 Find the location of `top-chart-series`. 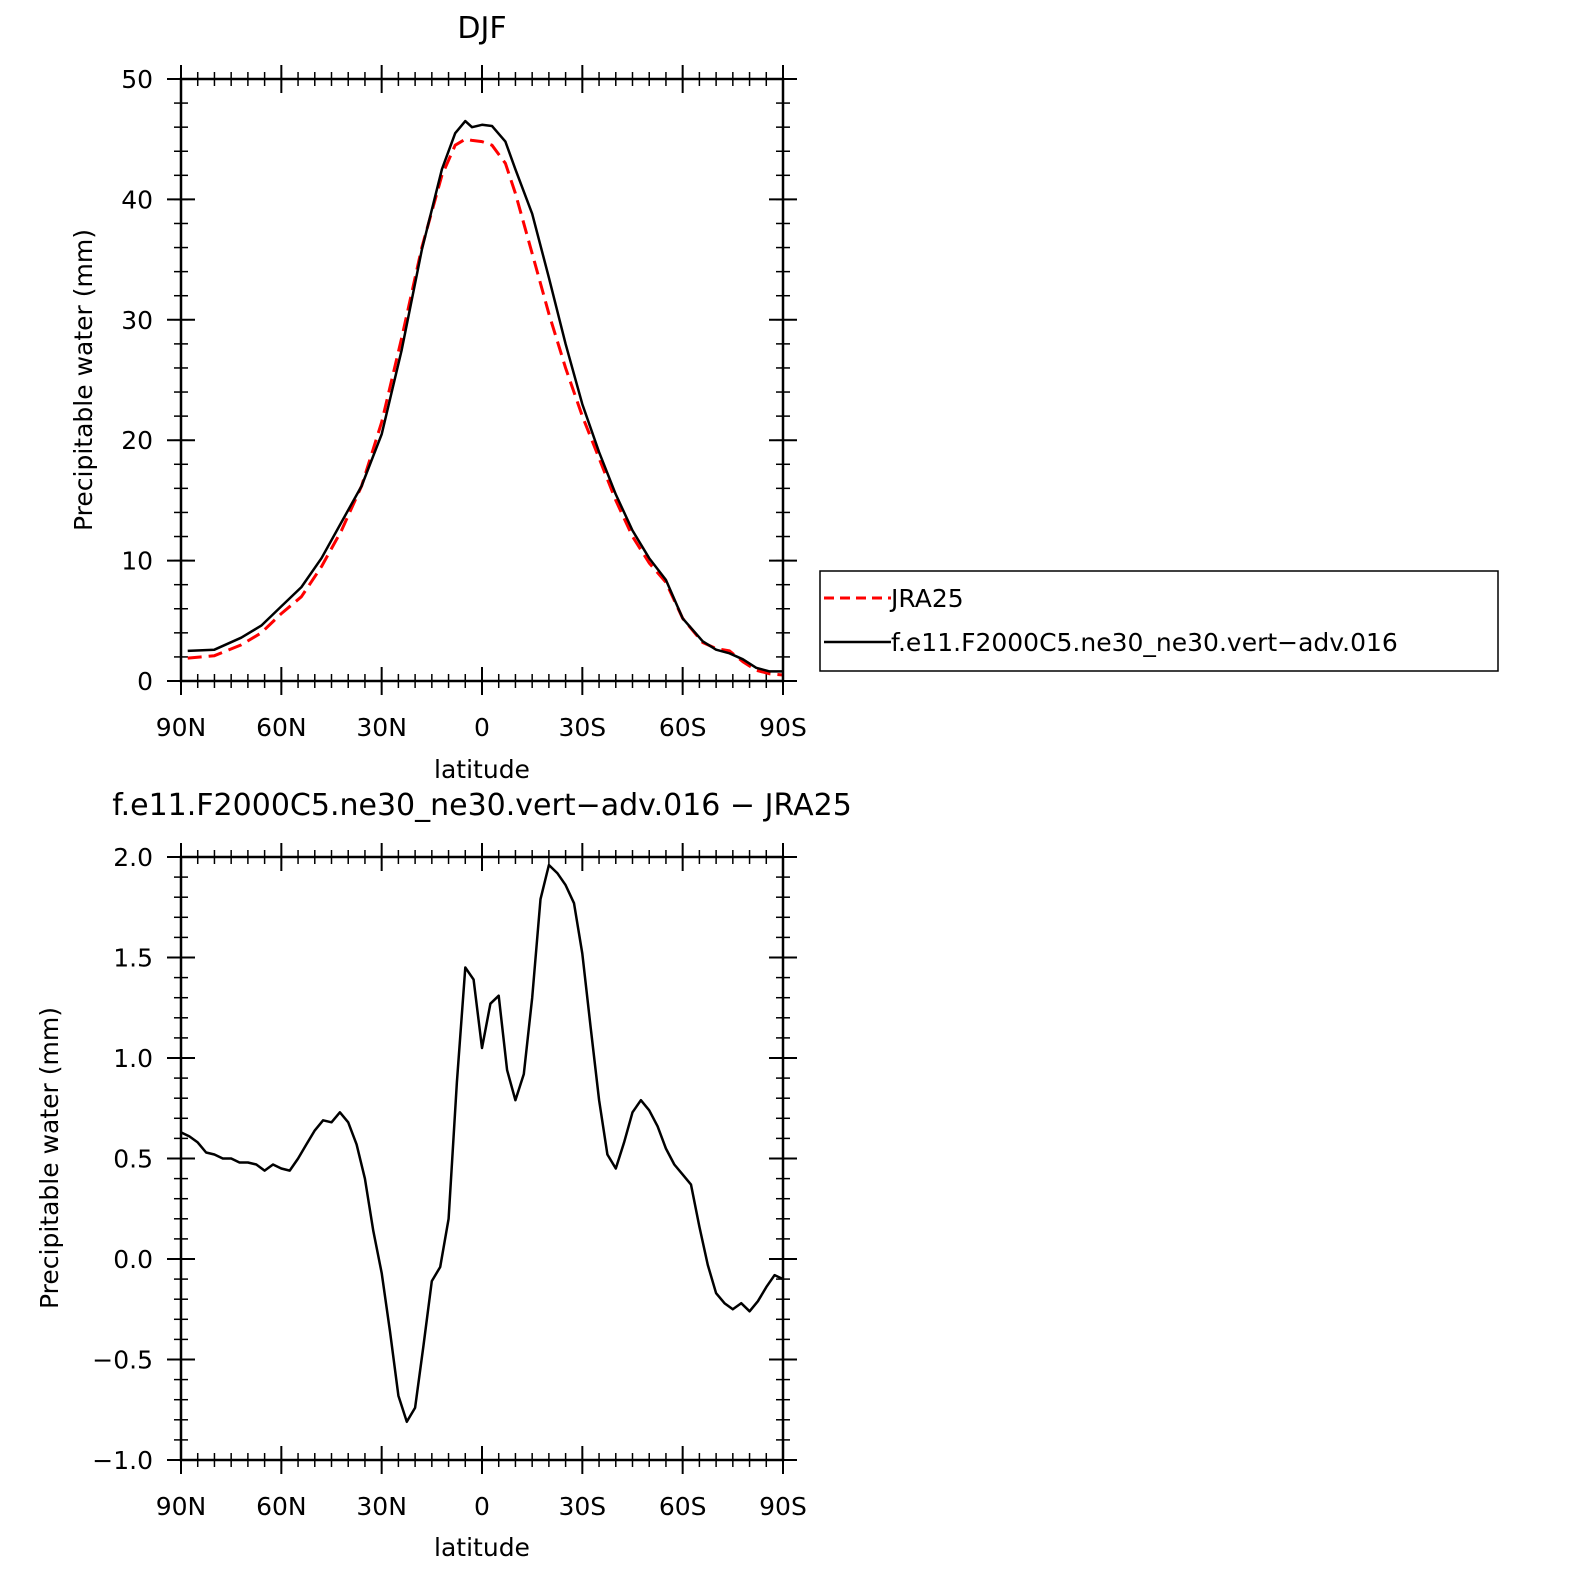

top-chart-series is located at coordinates (485, 398).